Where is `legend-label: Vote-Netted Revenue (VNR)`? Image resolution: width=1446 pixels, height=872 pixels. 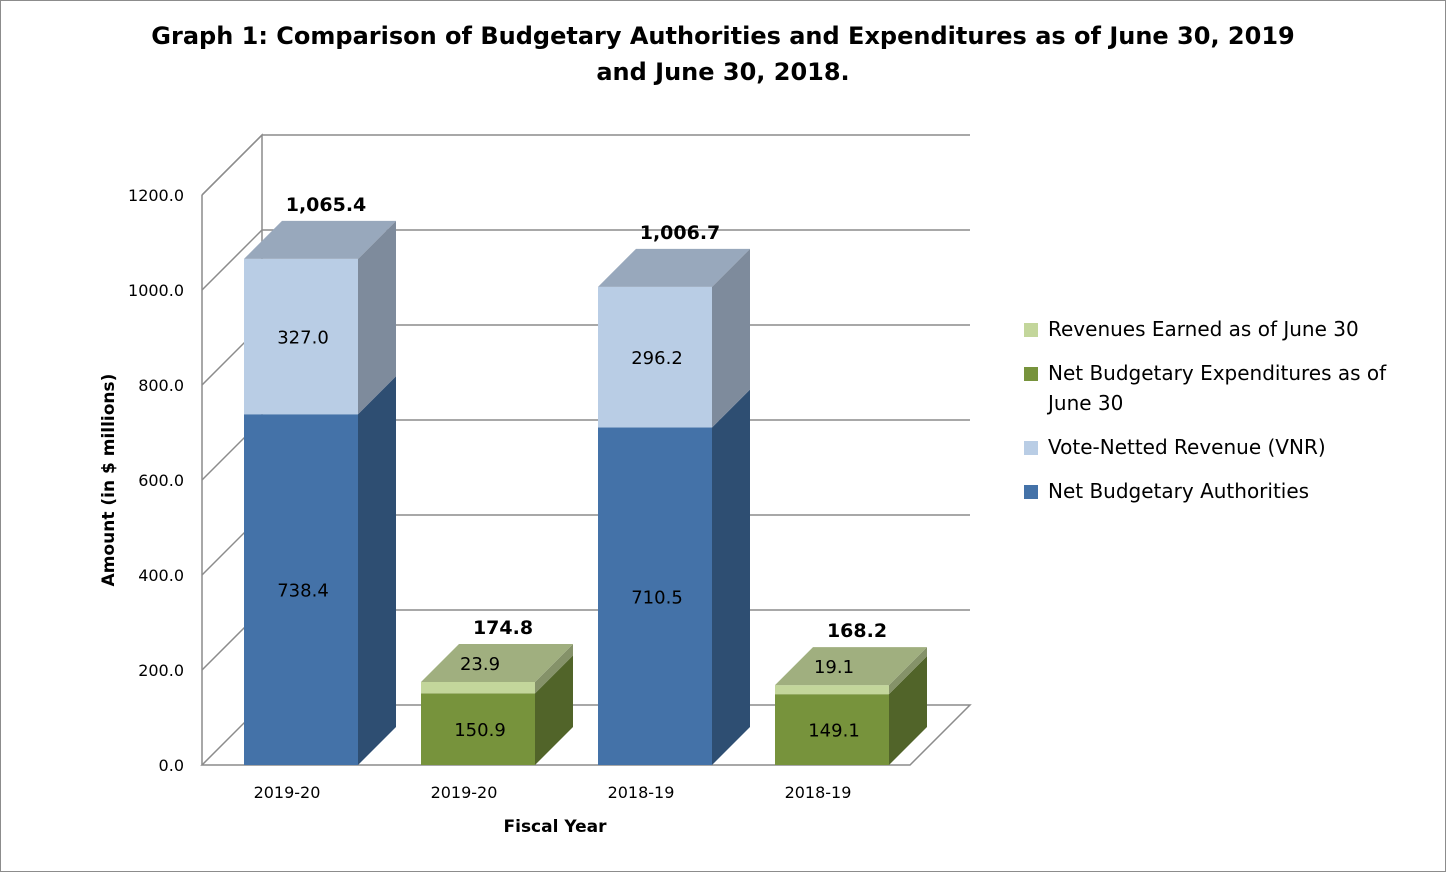 legend-label: Vote-Netted Revenue (VNR) is located at coordinates (1187, 447).